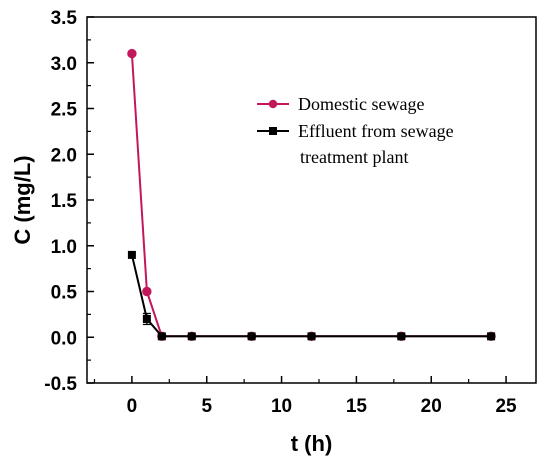  Describe the element at coordinates (22, 199) in the screenshot. I see `y-axis-title: C (mg/L)` at that location.